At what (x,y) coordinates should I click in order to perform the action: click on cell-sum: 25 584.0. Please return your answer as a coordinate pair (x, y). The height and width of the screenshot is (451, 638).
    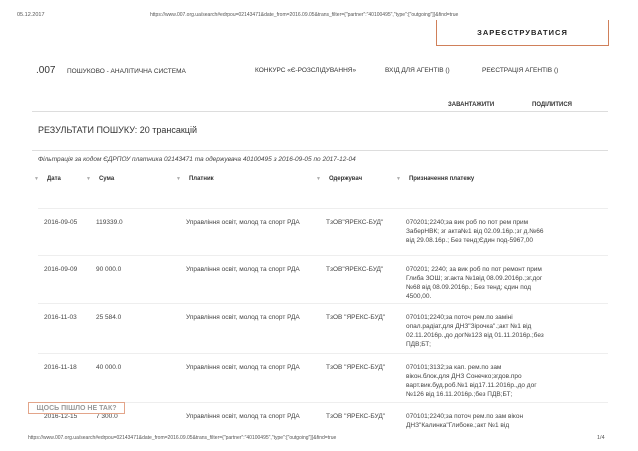
    Looking at the image, I should click on (109, 317).